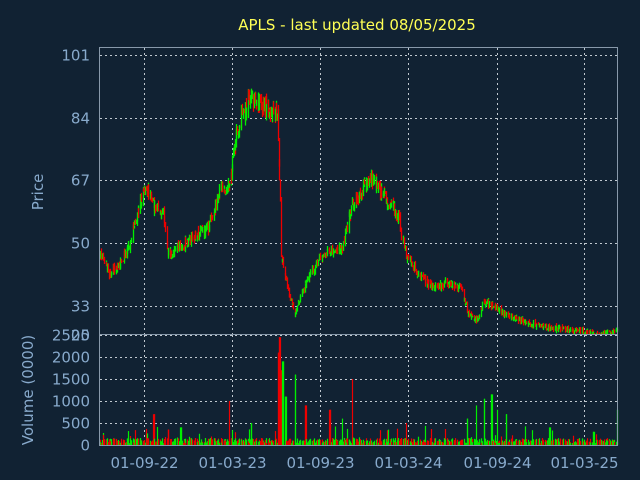  I want to click on date-tick-label: 01-09-23, so click(320, 463).